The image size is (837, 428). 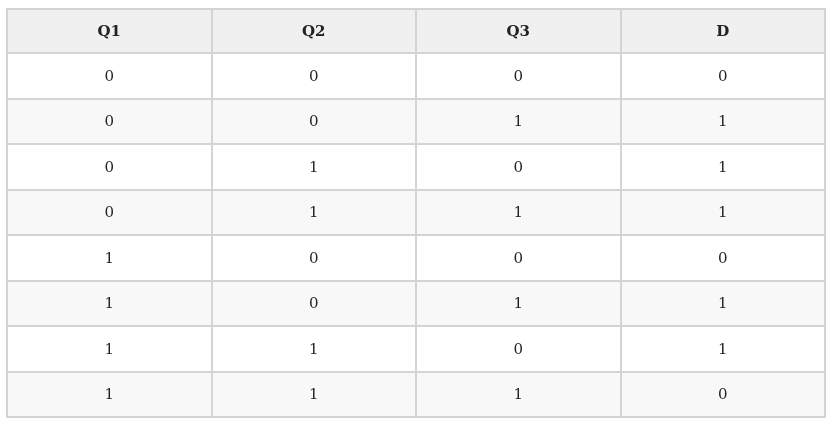 I want to click on table-header: Q1 Q2 Q3 D, so click(x=416, y=31).